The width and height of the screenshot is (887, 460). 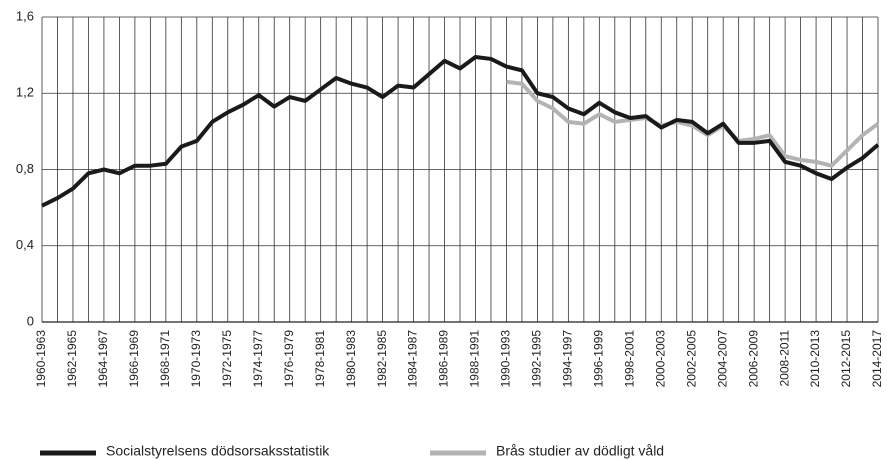 What do you see at coordinates (506, 359) in the screenshot?
I see `x-tick-label: 1990-1993` at bounding box center [506, 359].